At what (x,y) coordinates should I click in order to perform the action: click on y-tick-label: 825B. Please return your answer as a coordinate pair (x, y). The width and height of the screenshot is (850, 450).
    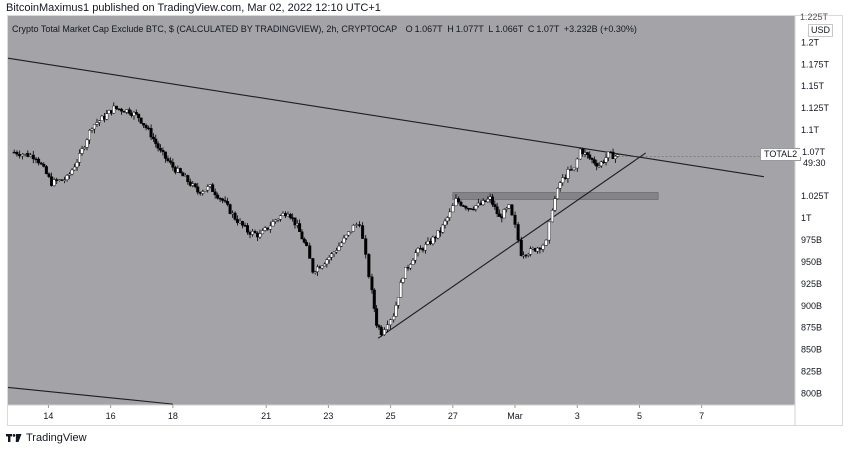
    Looking at the image, I should click on (811, 372).